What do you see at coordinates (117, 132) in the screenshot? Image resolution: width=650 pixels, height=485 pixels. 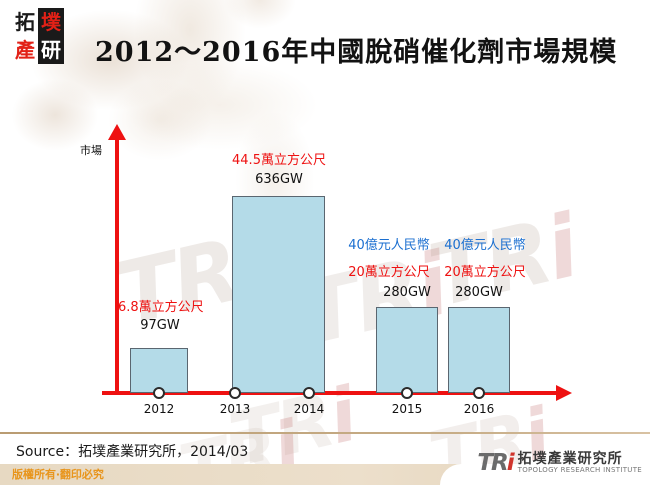 I see `y-axis-arrow-icon` at bounding box center [117, 132].